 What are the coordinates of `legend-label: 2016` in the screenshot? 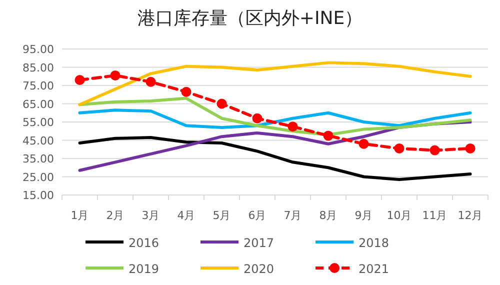 It's located at (144, 243).